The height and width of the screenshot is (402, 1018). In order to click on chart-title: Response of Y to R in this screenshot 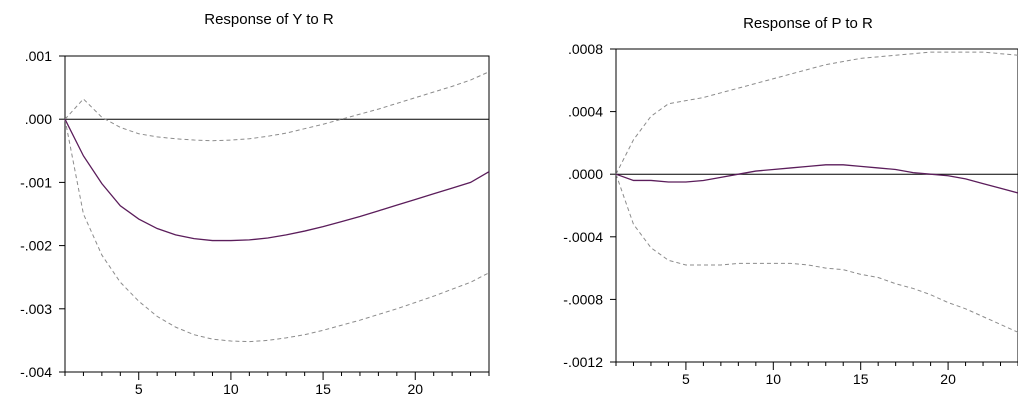, I will do `click(269, 19)`.